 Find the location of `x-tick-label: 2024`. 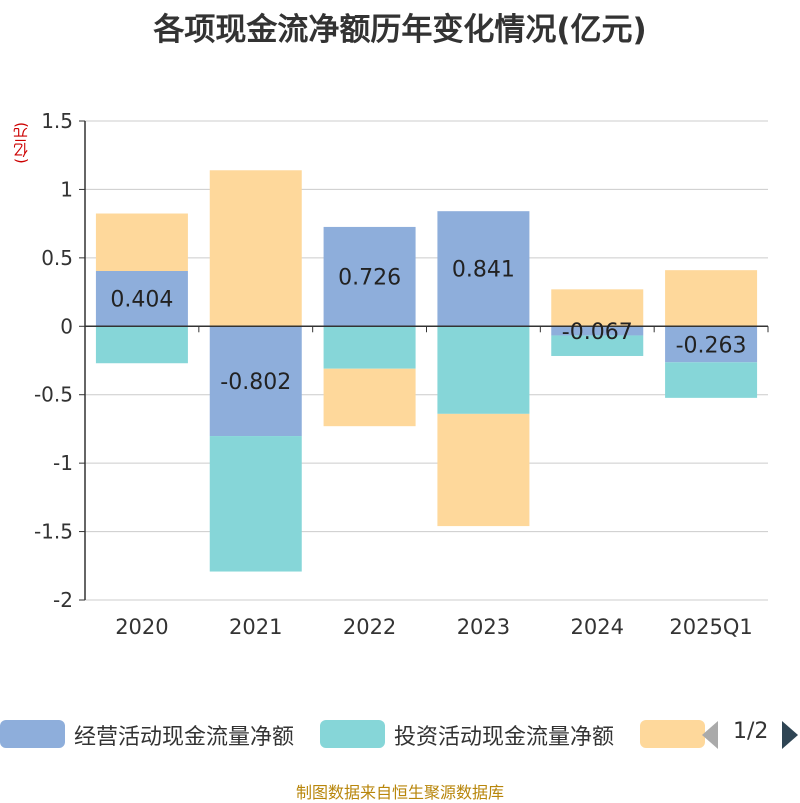

x-tick-label: 2024 is located at coordinates (597, 627).